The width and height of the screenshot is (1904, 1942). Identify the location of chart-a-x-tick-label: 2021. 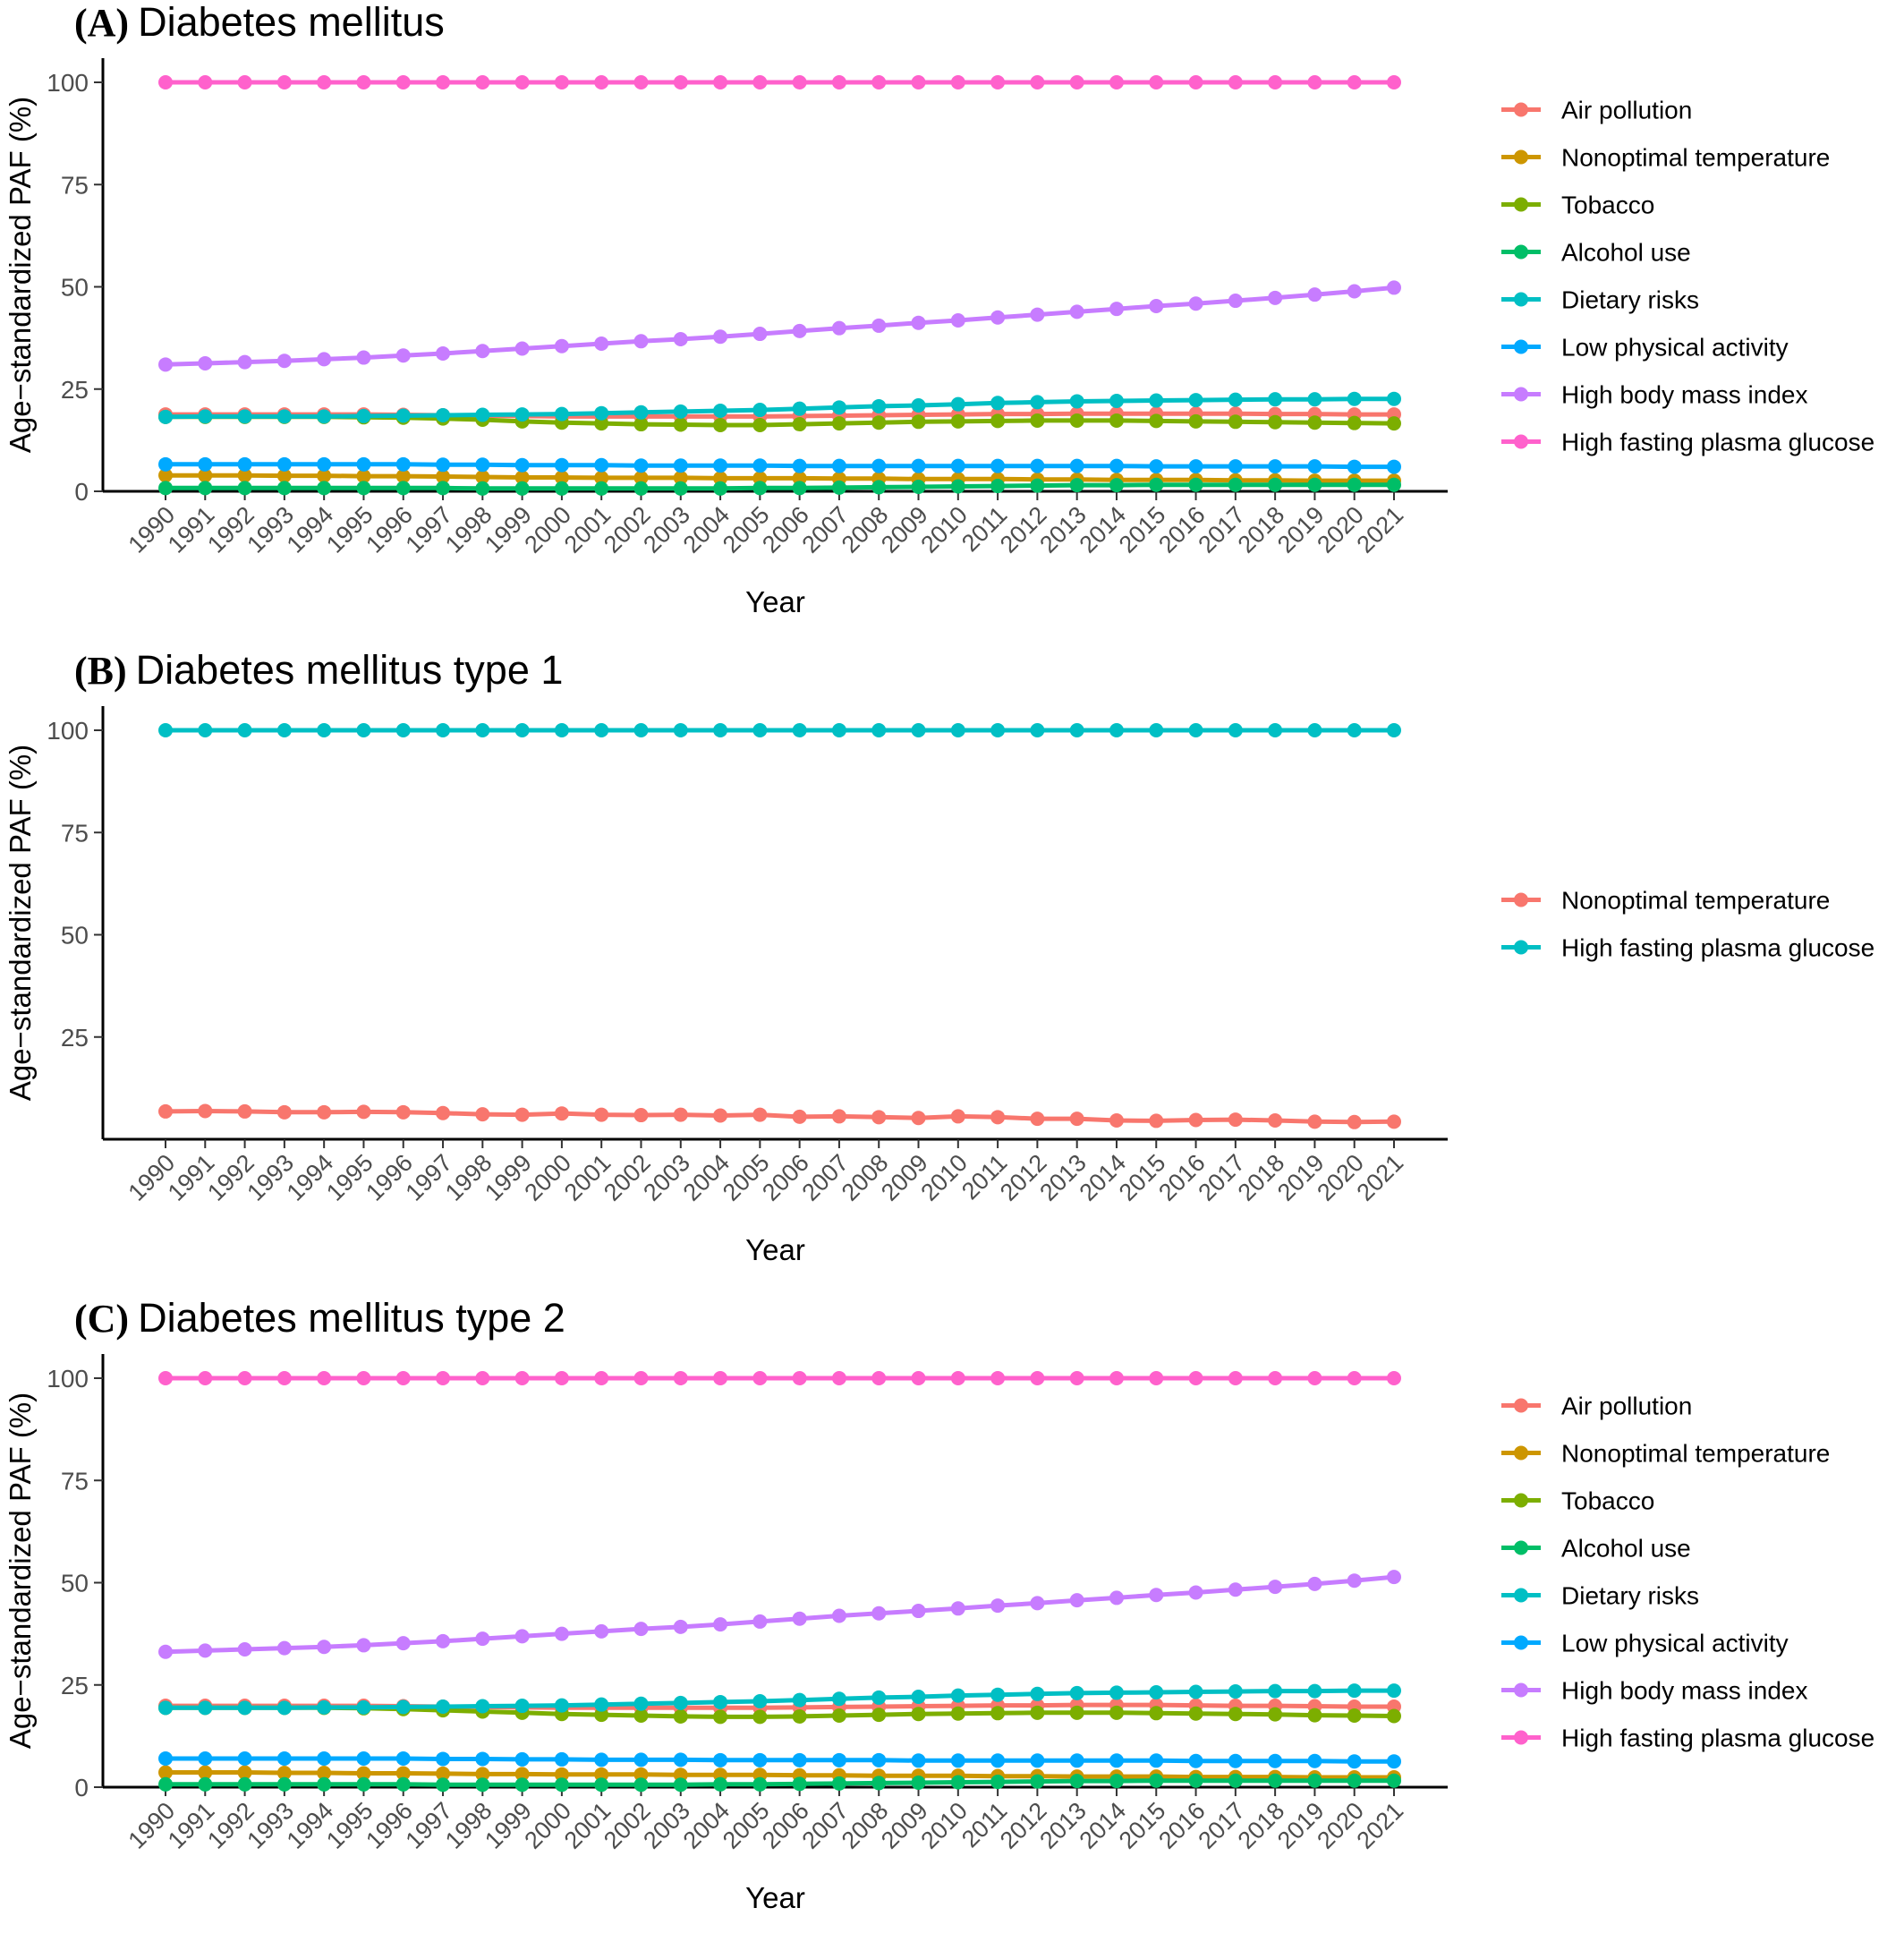
(1380, 529).